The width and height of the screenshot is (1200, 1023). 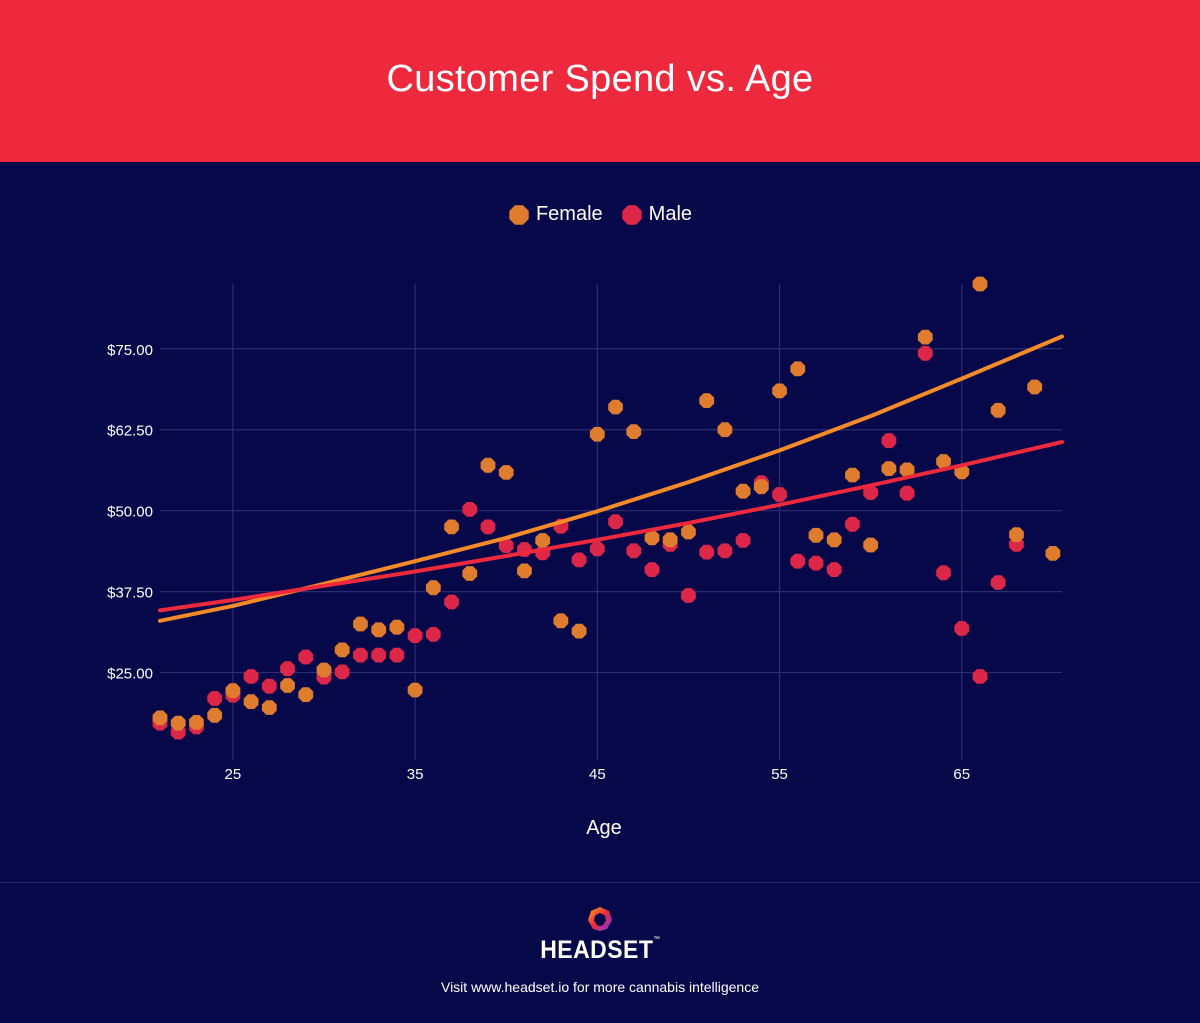 What do you see at coordinates (600, 919) in the screenshot?
I see `headset-logo-icon` at bounding box center [600, 919].